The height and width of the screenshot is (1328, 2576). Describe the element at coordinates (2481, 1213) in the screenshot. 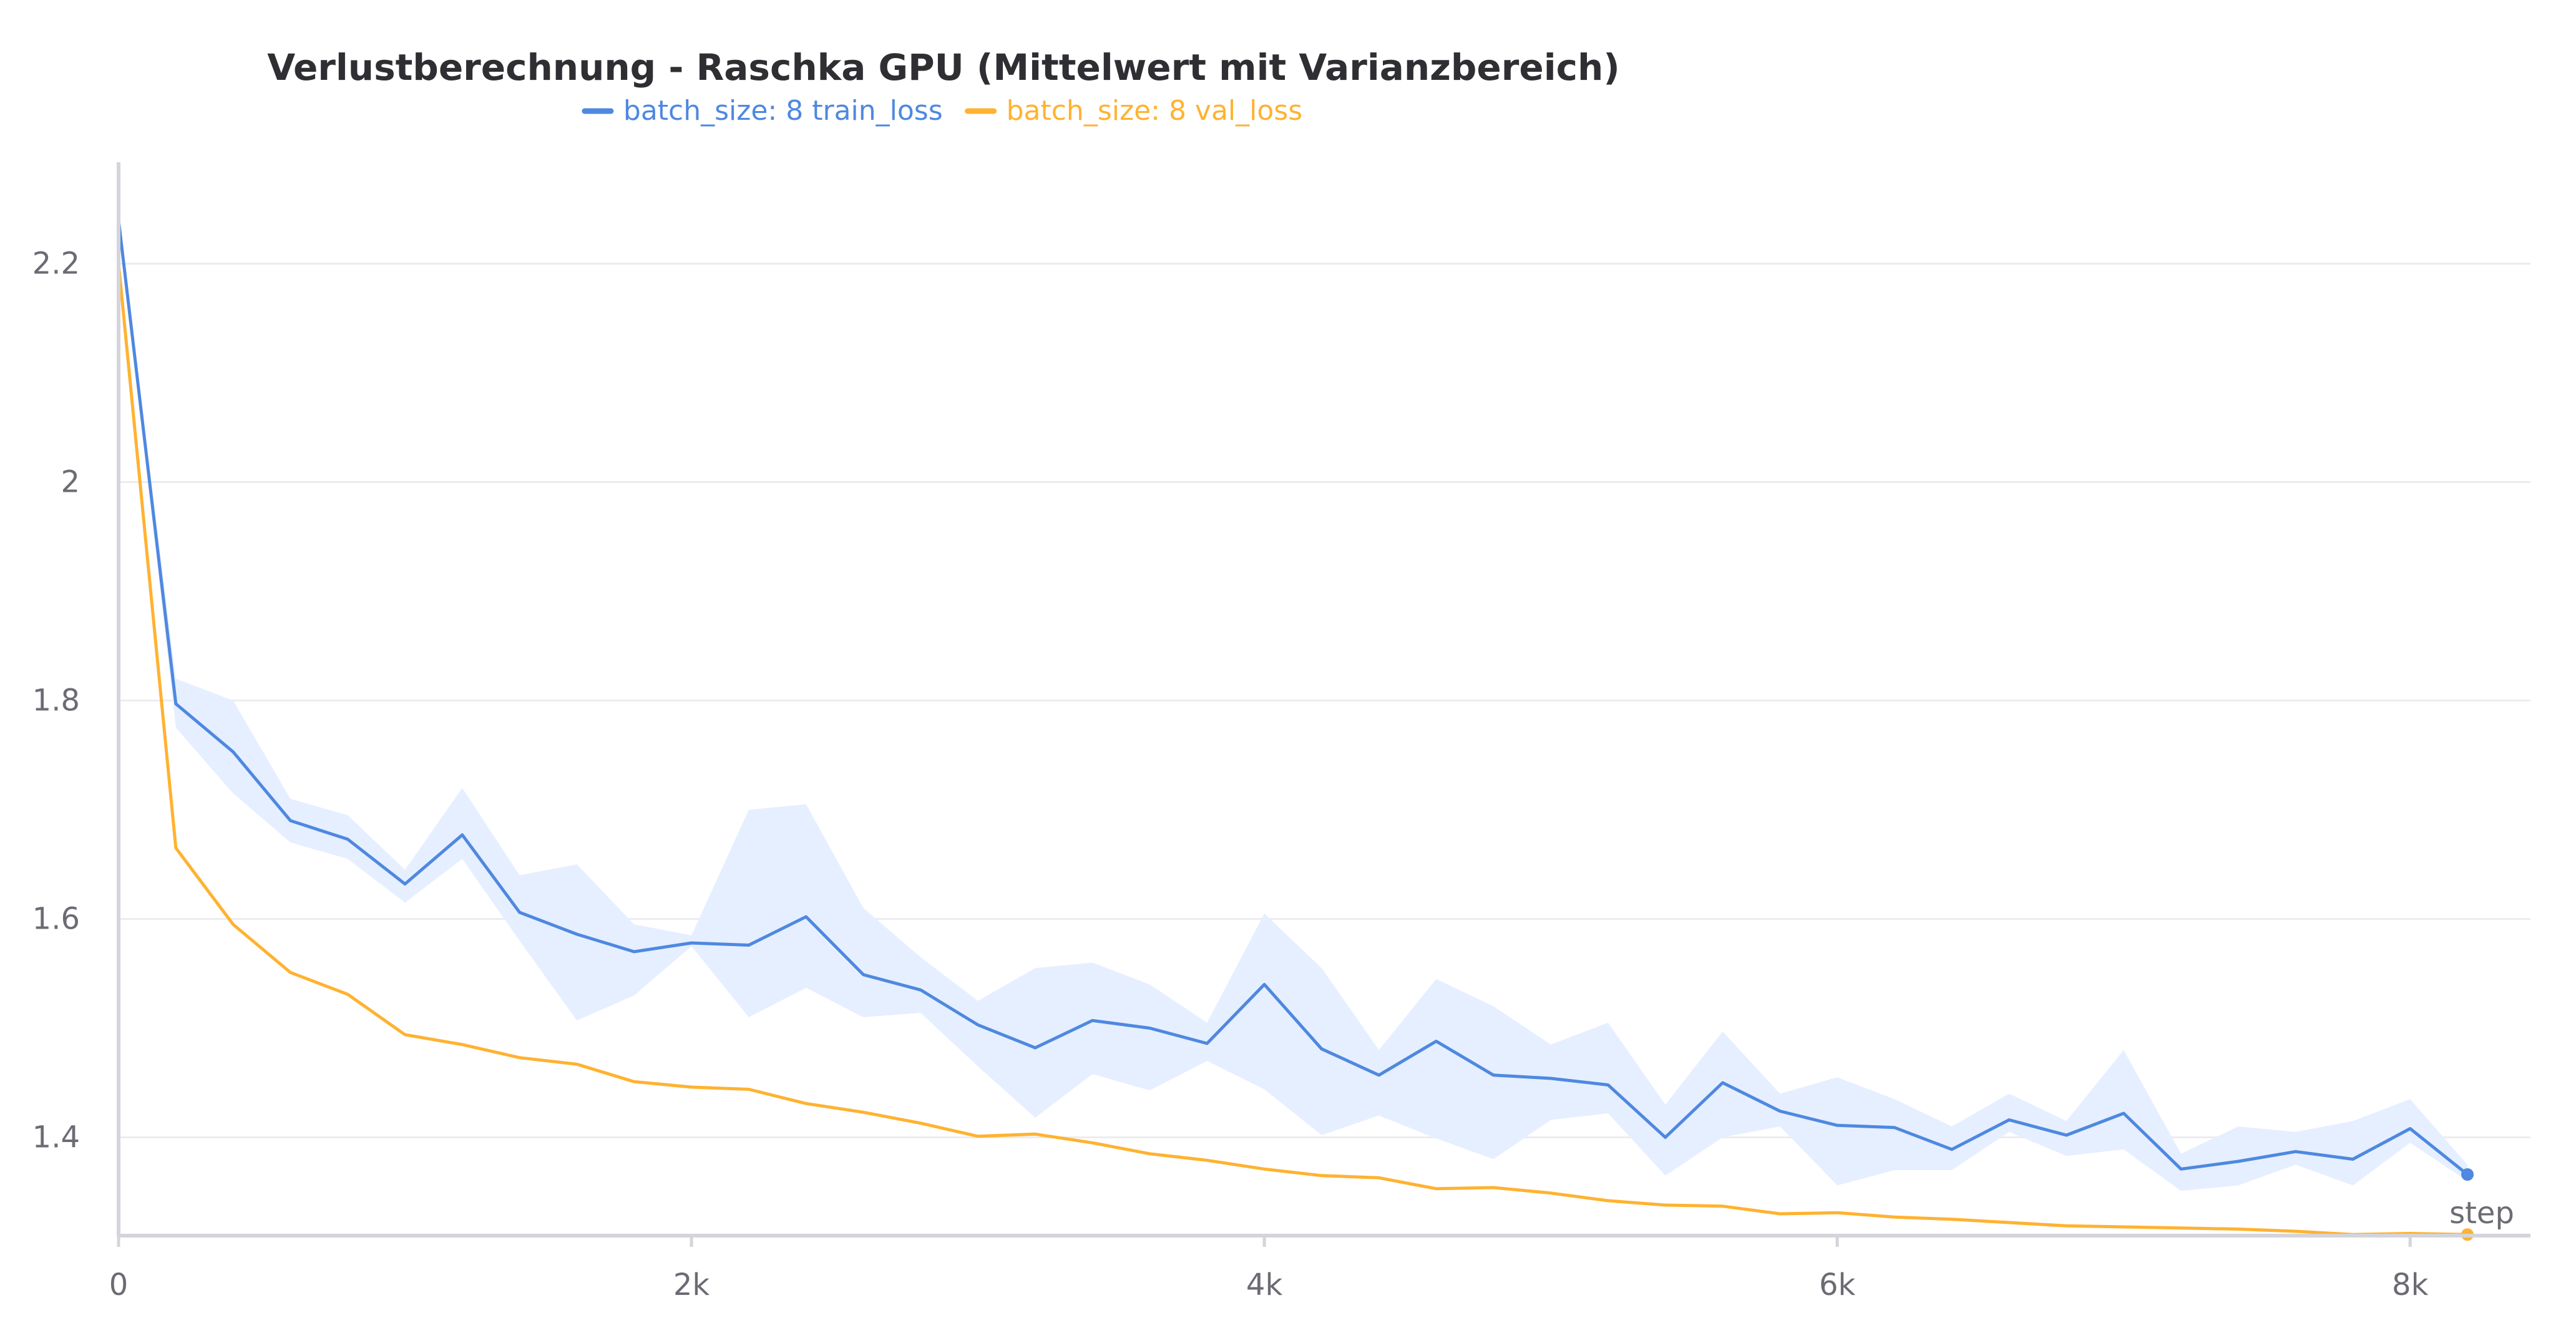

I see `x-axis-label: step` at that location.